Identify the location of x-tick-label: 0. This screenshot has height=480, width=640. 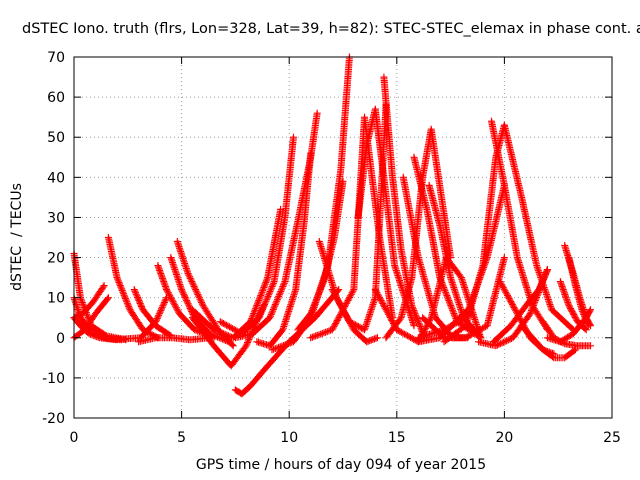
(74, 438).